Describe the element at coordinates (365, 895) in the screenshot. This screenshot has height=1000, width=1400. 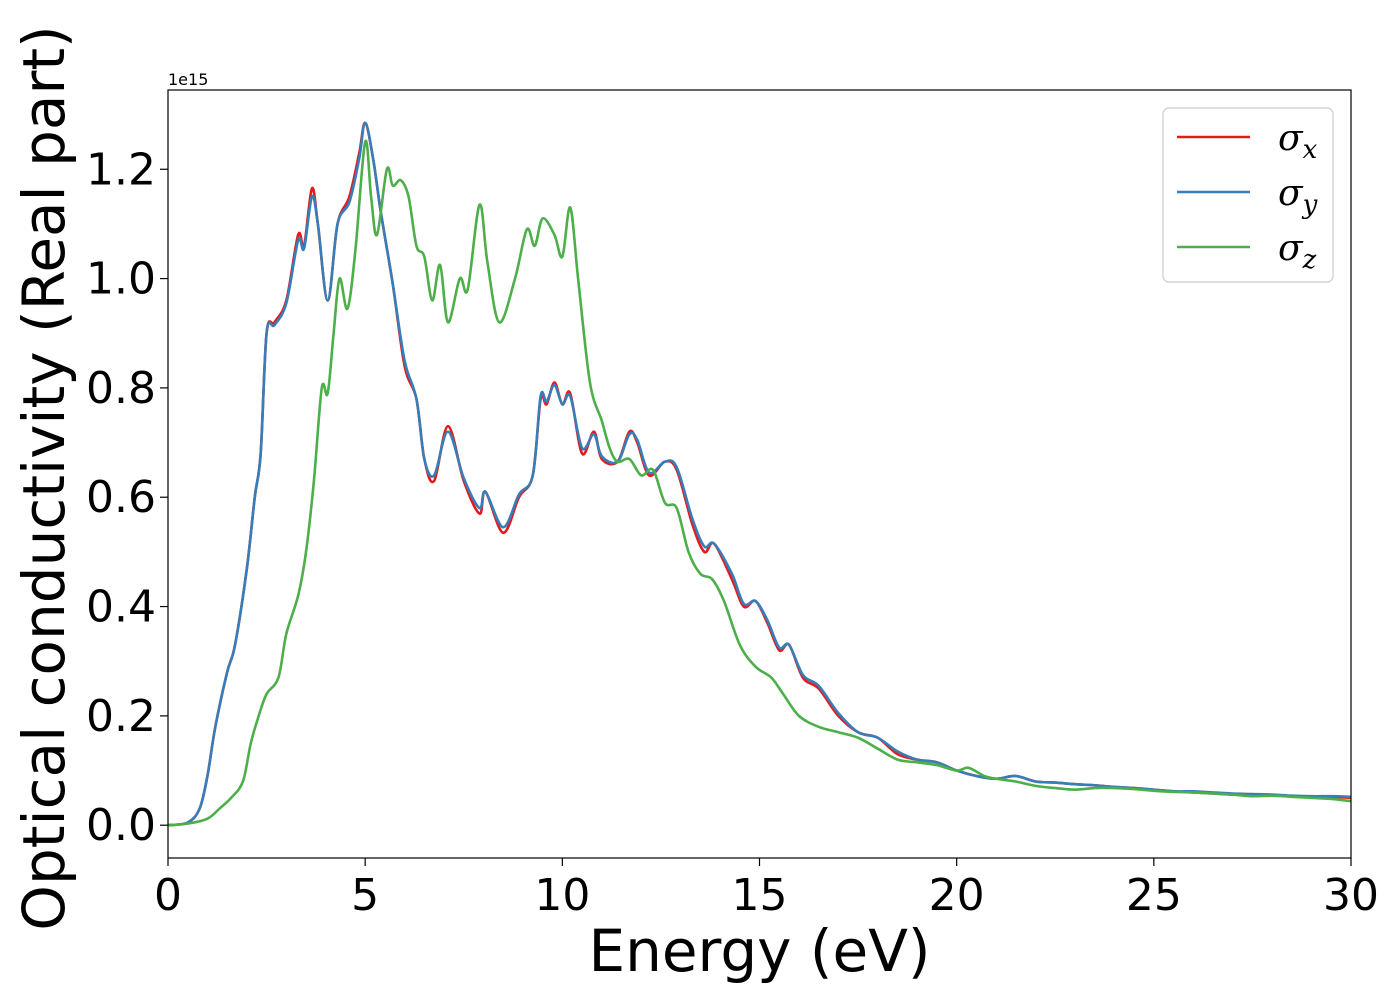
I see `x-tick-label: 5` at that location.